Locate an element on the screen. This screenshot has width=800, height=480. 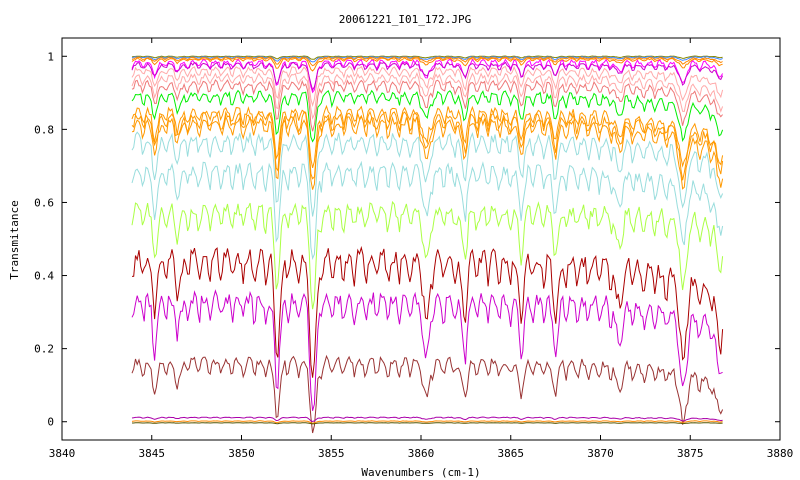
chart-title: 20061221_I01_172.JPG is located at coordinates (405, 19).